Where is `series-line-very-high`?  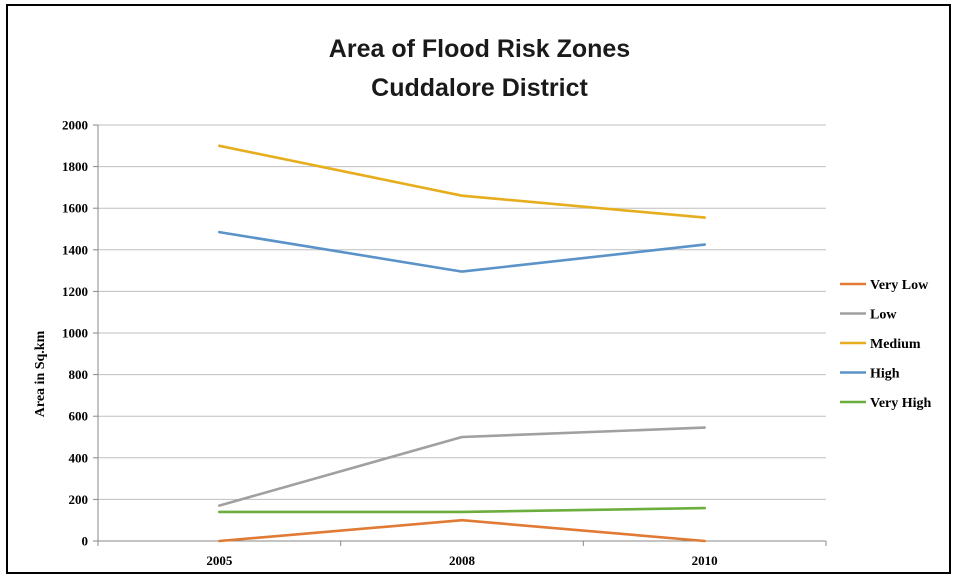 series-line-very-high is located at coordinates (462, 510).